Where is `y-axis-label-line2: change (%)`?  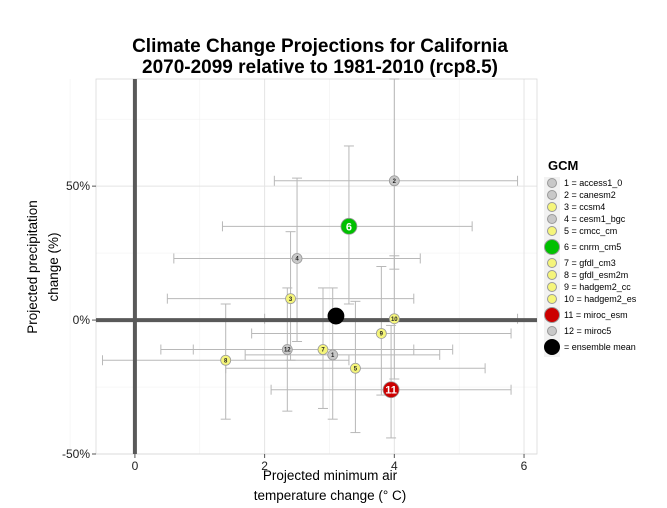 y-axis-label-line2: change (%) is located at coordinates (53, 266).